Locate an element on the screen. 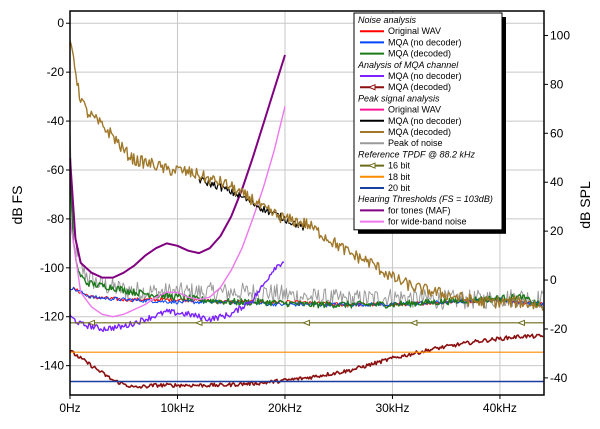  y2-tick-label: -40 is located at coordinates (559, 378).